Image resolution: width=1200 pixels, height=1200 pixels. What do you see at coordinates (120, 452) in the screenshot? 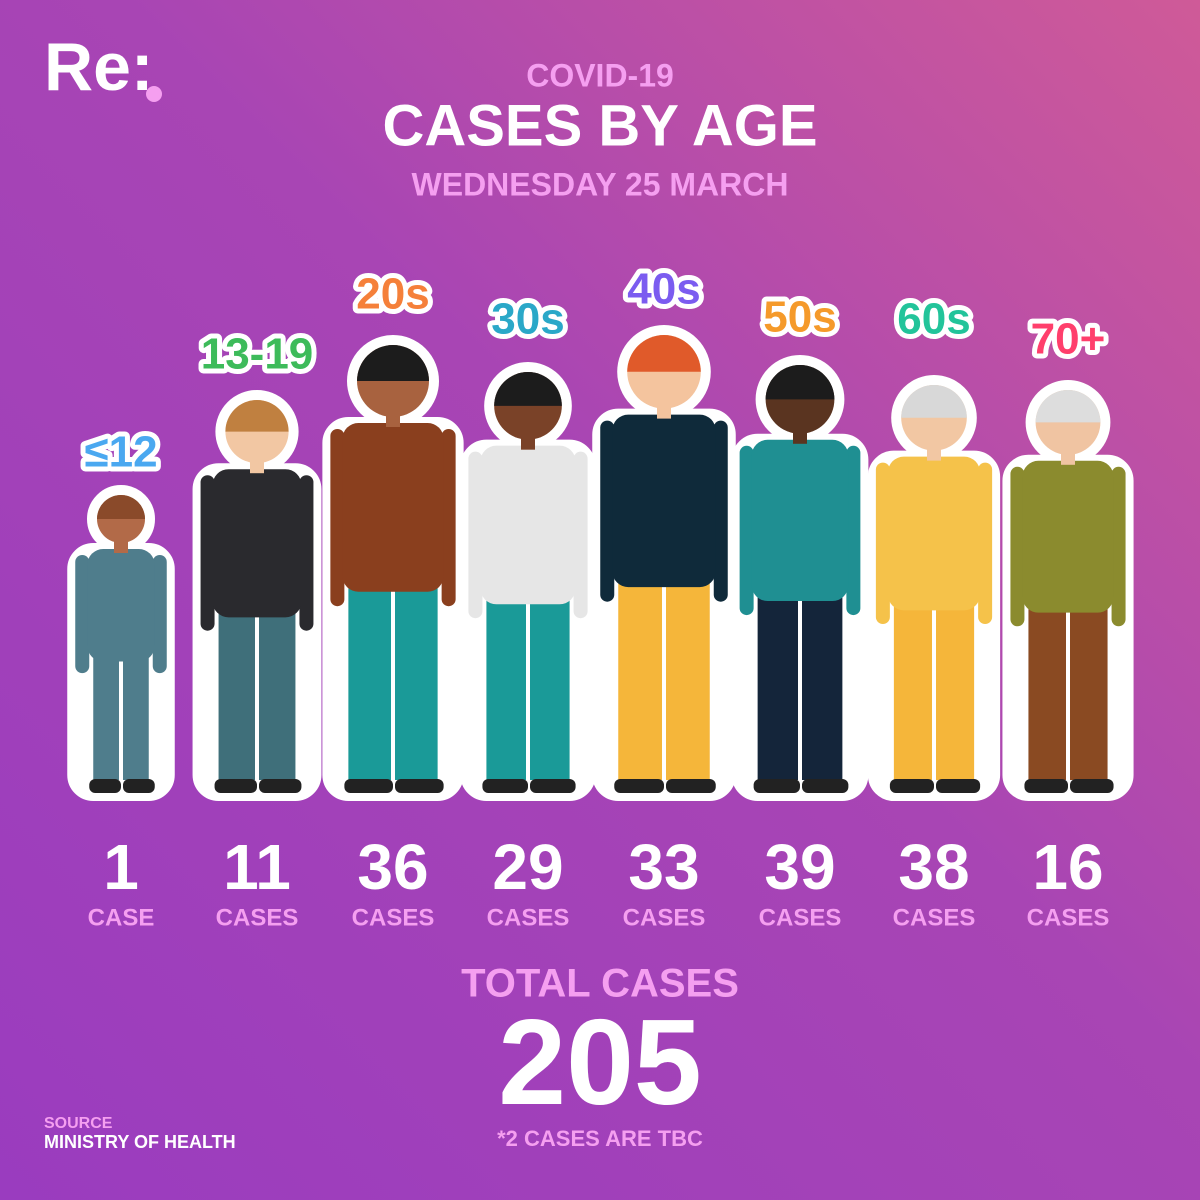
I see `age-label: ≤12` at bounding box center [120, 452].